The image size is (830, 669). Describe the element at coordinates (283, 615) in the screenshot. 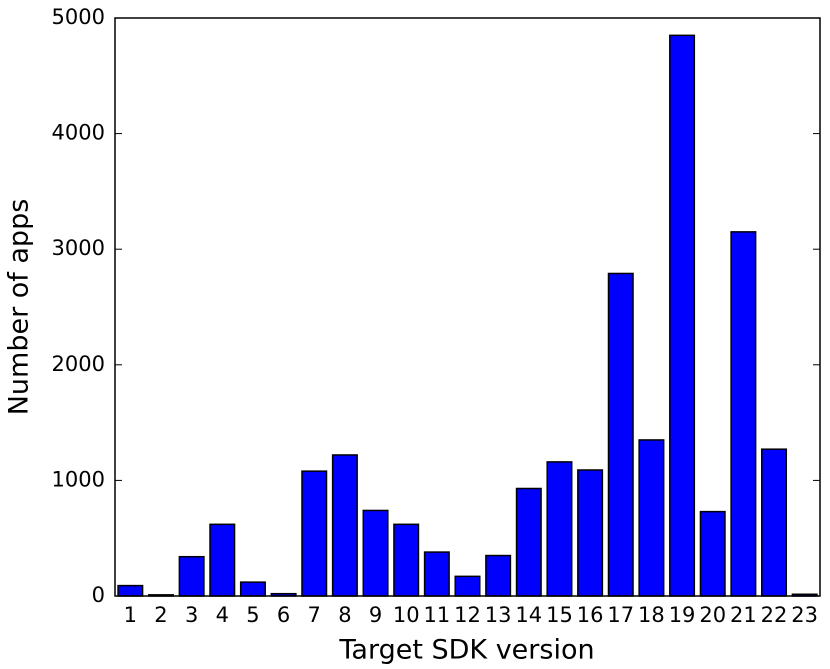

I see `x-tick-label: 6` at that location.